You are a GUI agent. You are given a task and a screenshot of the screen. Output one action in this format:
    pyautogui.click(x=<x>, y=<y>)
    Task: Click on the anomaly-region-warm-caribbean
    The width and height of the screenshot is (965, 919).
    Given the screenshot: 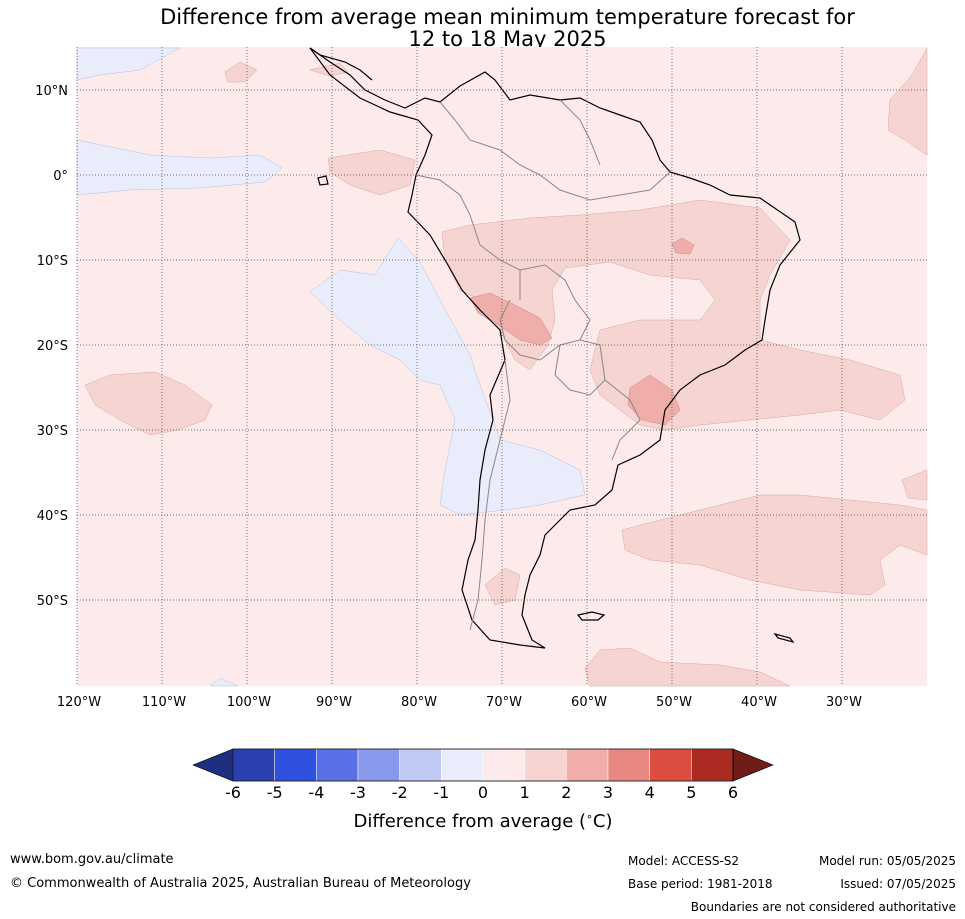 What is the action you would take?
    pyautogui.click(x=329, y=69)
    